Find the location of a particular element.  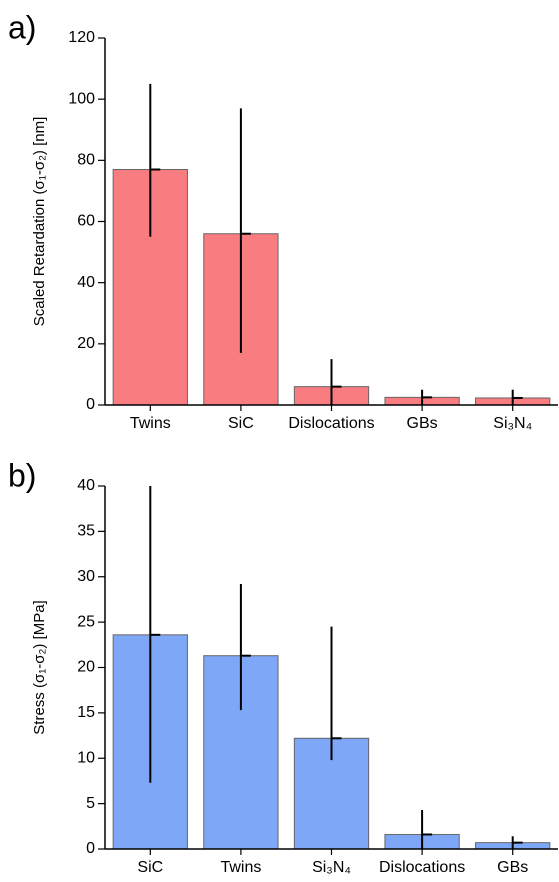

y-tick-label: 5 is located at coordinates (90, 803).